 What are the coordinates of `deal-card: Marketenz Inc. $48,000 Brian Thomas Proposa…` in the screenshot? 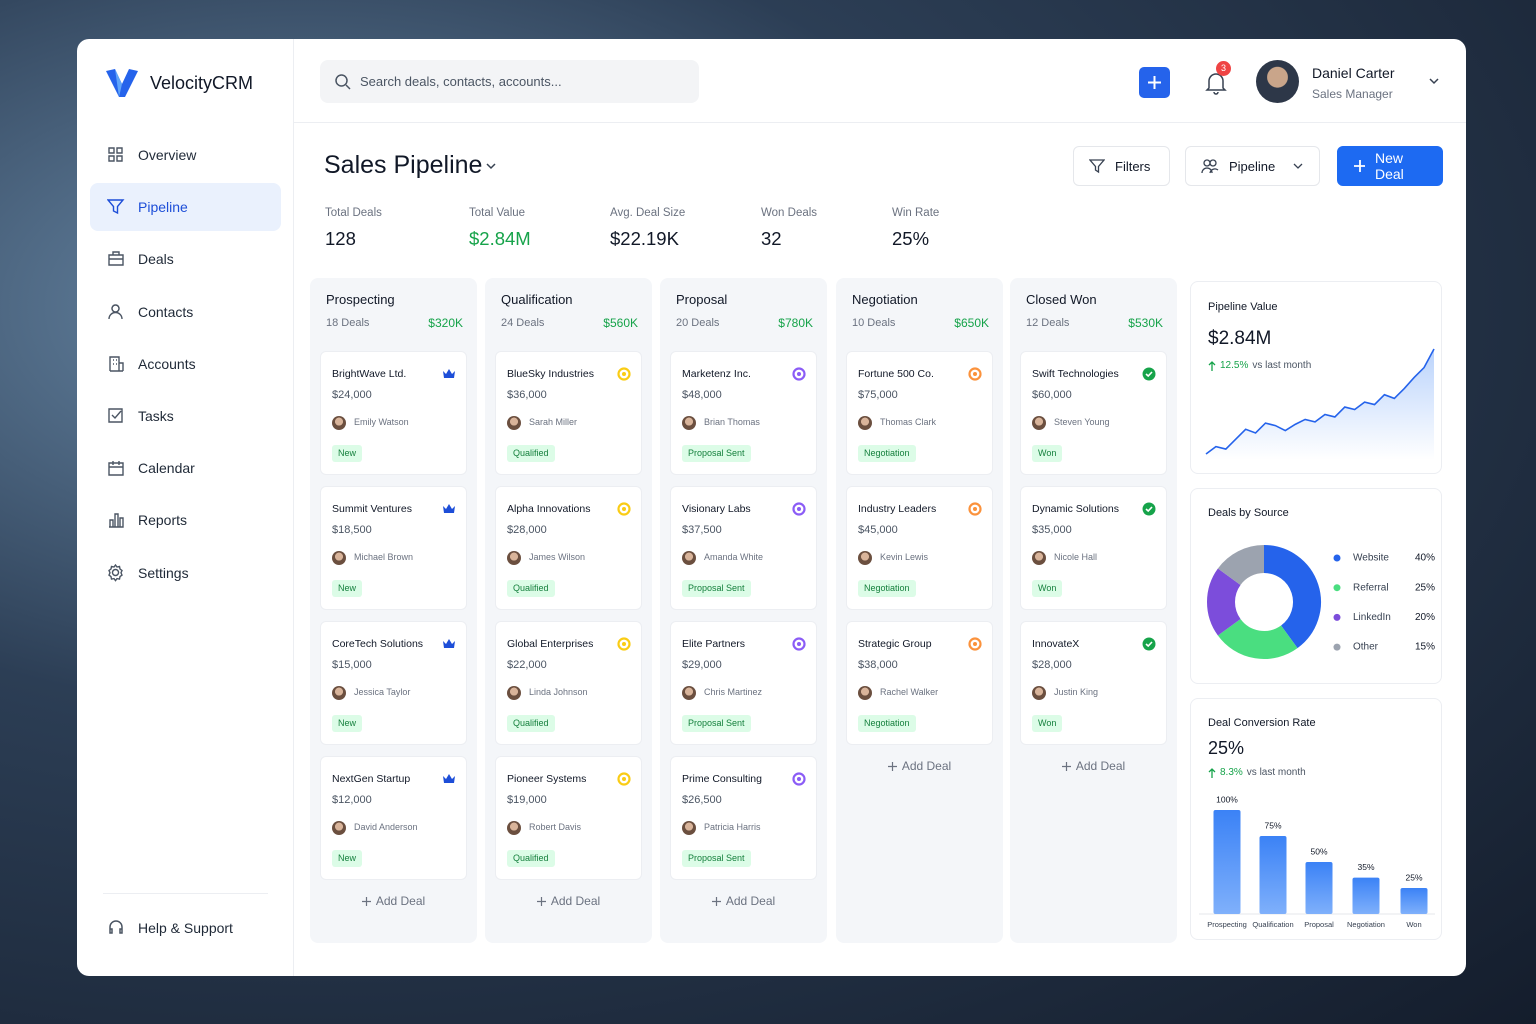 It's located at (743, 413).